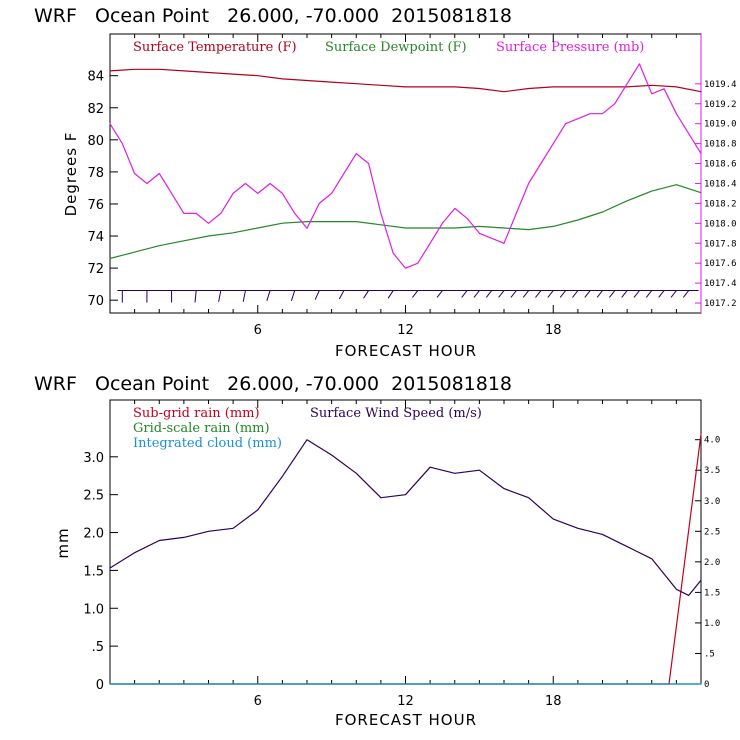  I want to click on legend-subgrid-rain: Sub-grid rain (mm), so click(196, 413).